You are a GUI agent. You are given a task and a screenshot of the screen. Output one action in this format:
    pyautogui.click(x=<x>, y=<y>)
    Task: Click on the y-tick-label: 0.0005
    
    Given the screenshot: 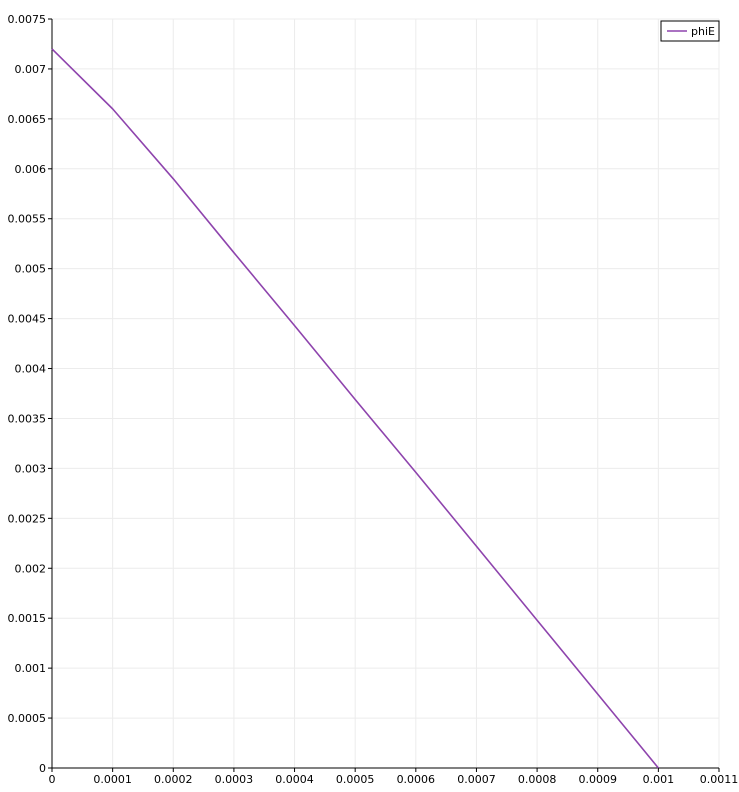 What is the action you would take?
    pyautogui.click(x=27, y=718)
    